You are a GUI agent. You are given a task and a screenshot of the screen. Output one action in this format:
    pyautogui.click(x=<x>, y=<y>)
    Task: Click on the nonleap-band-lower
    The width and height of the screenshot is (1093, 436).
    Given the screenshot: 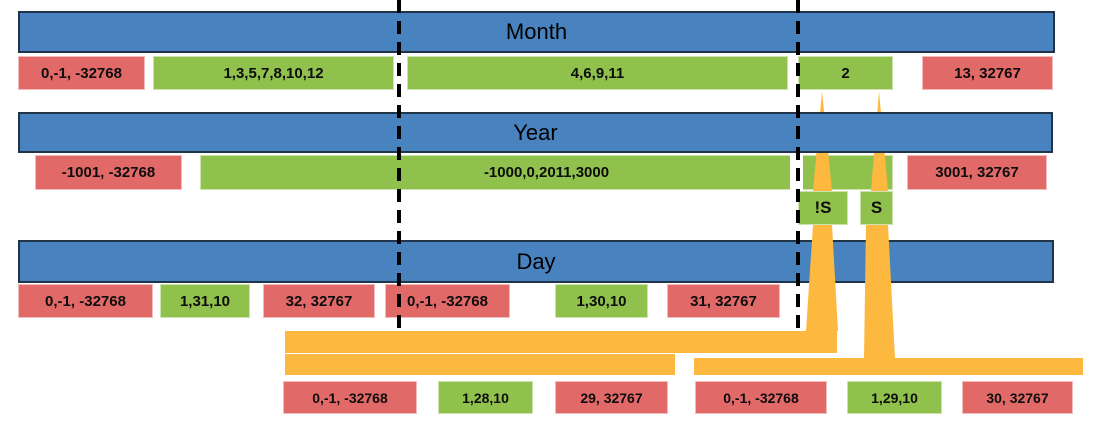 What is the action you would take?
    pyautogui.click(x=480, y=364)
    